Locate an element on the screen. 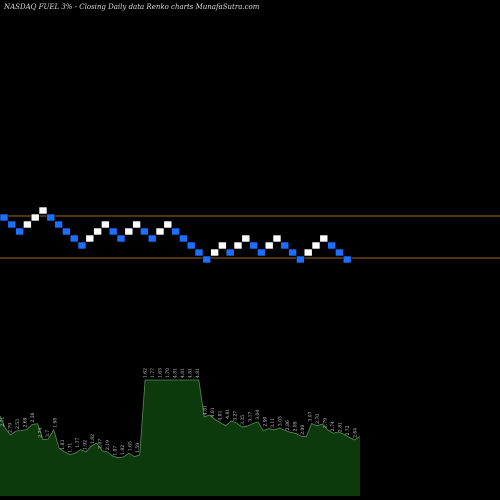 The image size is (500, 500). volume-label: 1.98 is located at coordinates (56, 423).